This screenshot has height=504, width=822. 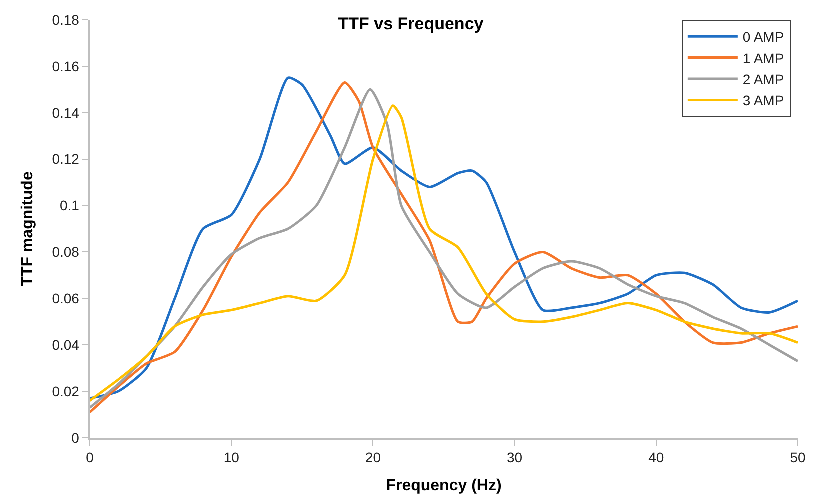 I want to click on x-tick-label: 50, so click(x=798, y=458).